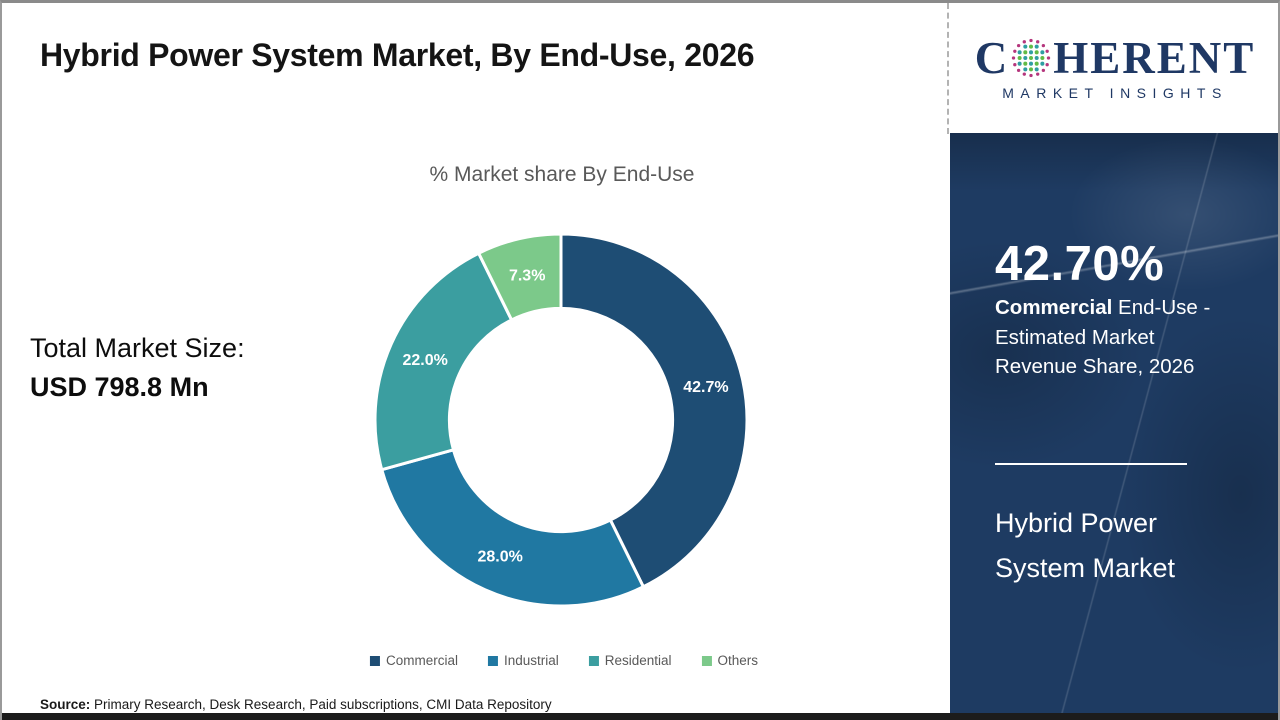 The height and width of the screenshot is (720, 1280). What do you see at coordinates (948, 68) in the screenshot?
I see `dashed-divider` at bounding box center [948, 68].